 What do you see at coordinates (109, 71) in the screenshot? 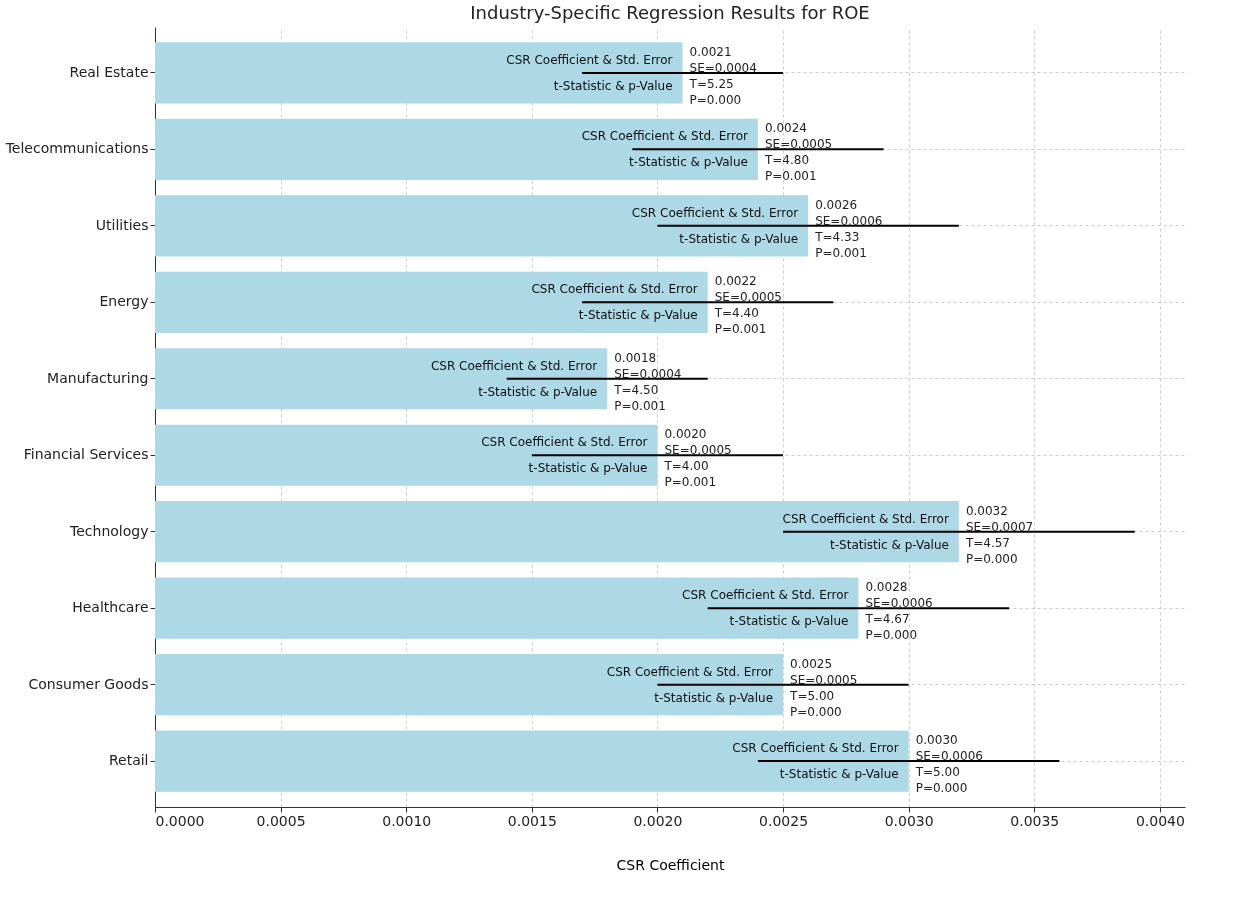
I see `y-tick-label: Real Estate` at bounding box center [109, 71].